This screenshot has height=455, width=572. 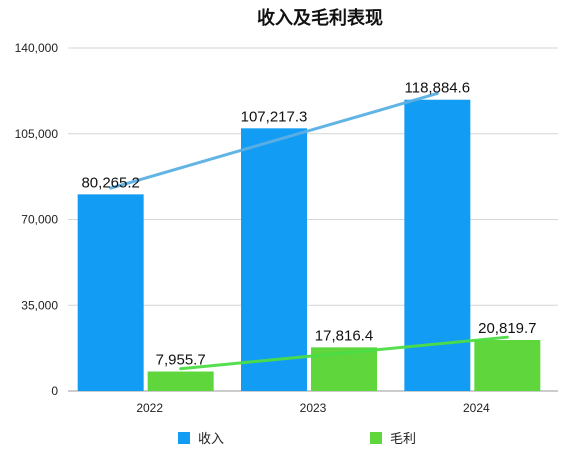 What do you see at coordinates (403, 439) in the screenshot?
I see `legend-label: 毛利` at bounding box center [403, 439].